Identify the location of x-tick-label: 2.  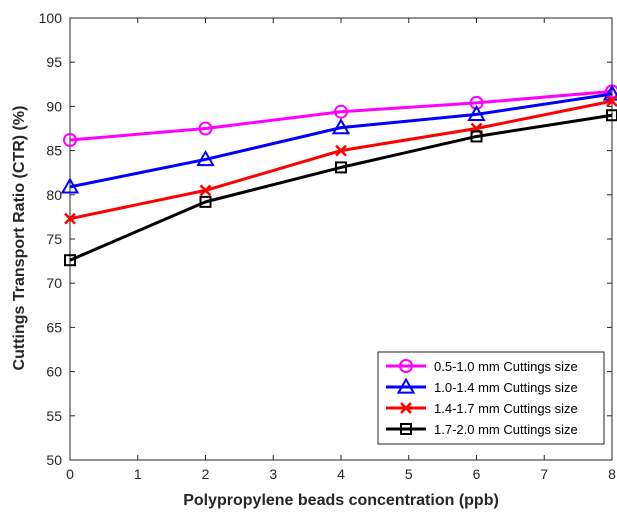
(206, 474).